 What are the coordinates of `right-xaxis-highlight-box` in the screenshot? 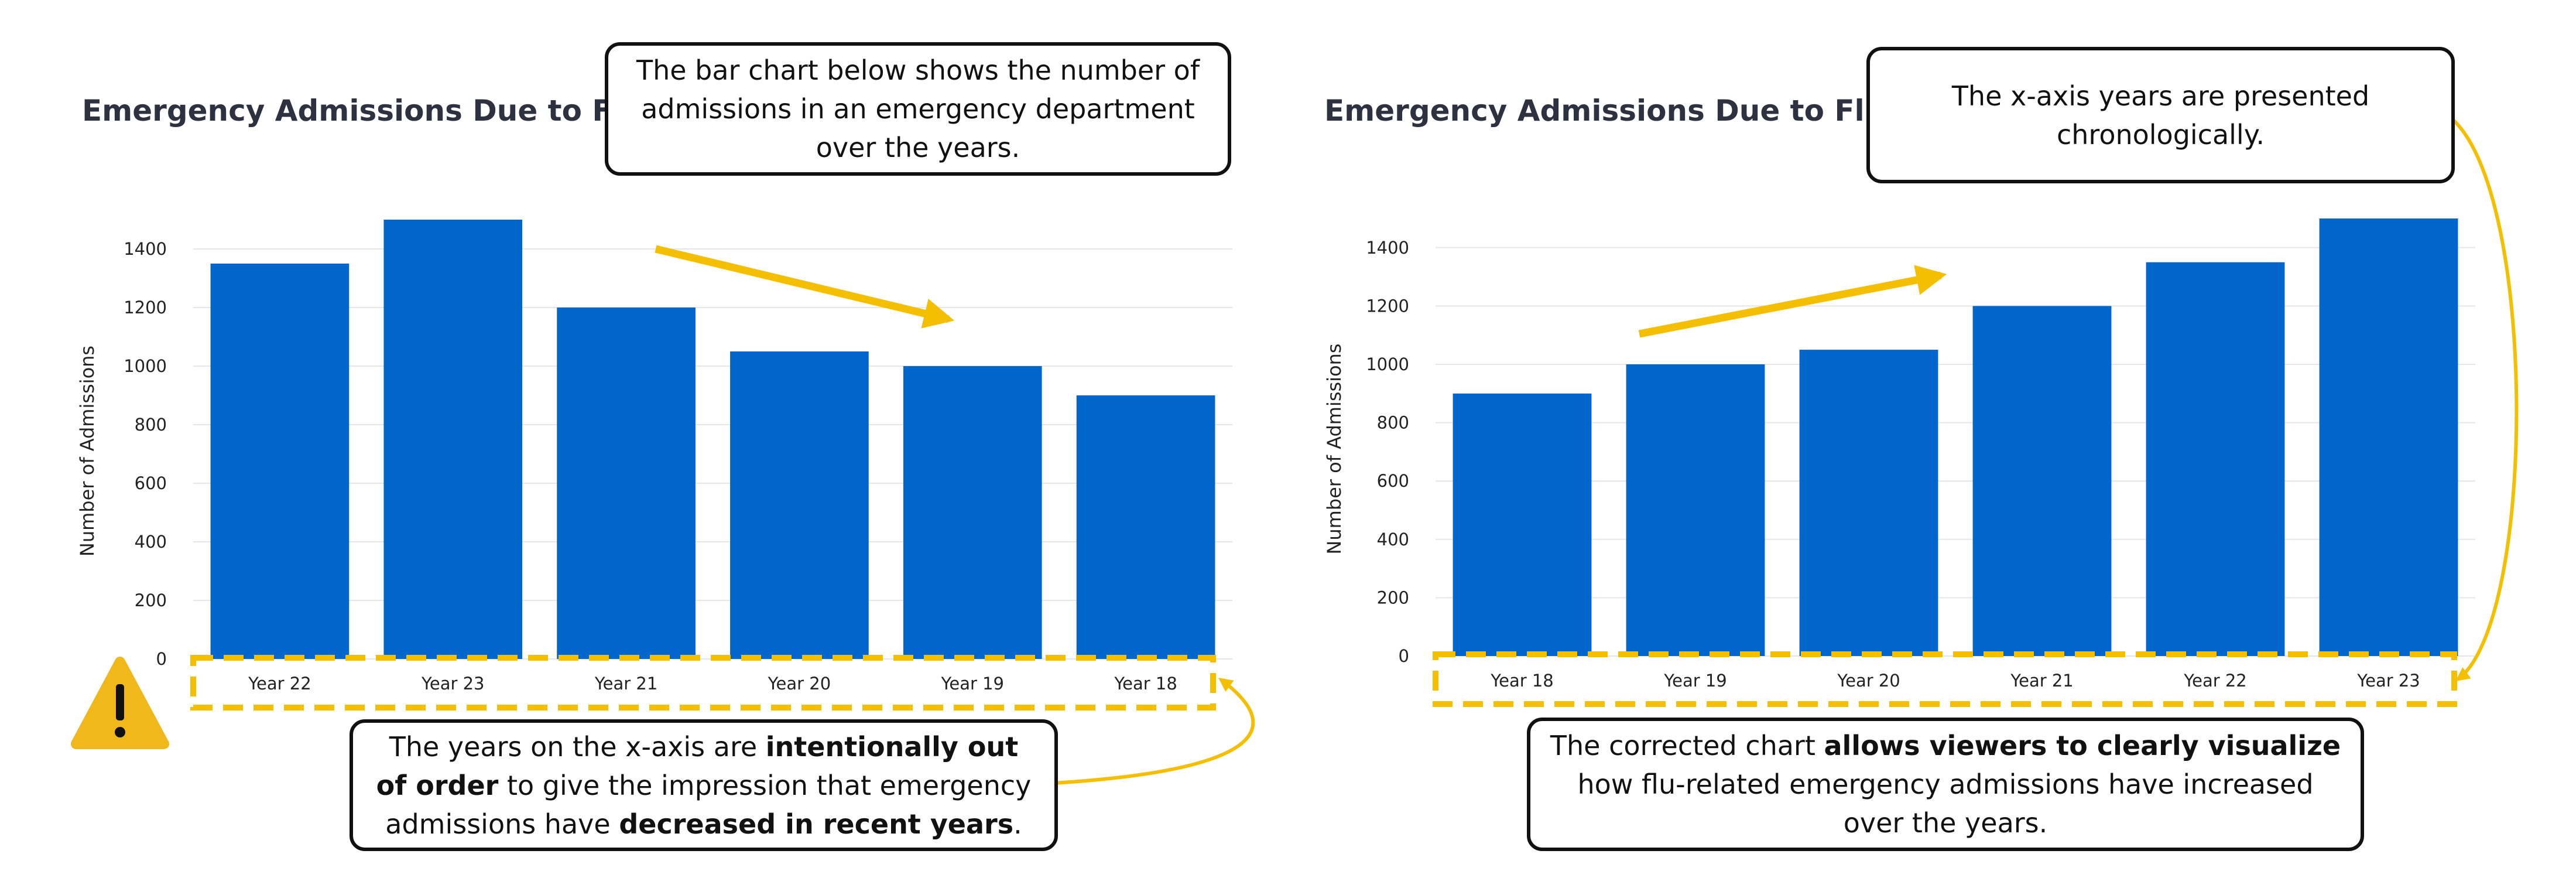 It's located at (1945, 679).